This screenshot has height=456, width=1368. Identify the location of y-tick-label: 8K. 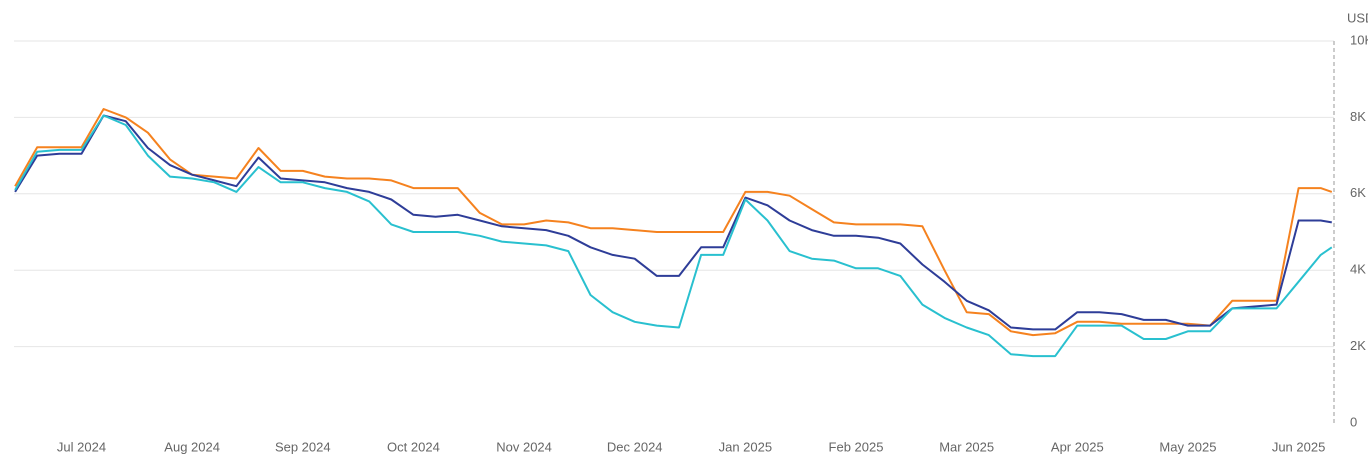
(1358, 116).